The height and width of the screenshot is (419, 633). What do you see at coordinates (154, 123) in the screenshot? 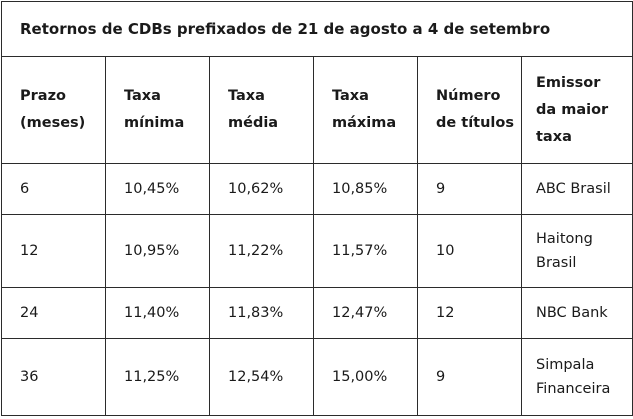
I see `header-taxa-minima-line2: mínima` at bounding box center [154, 123].